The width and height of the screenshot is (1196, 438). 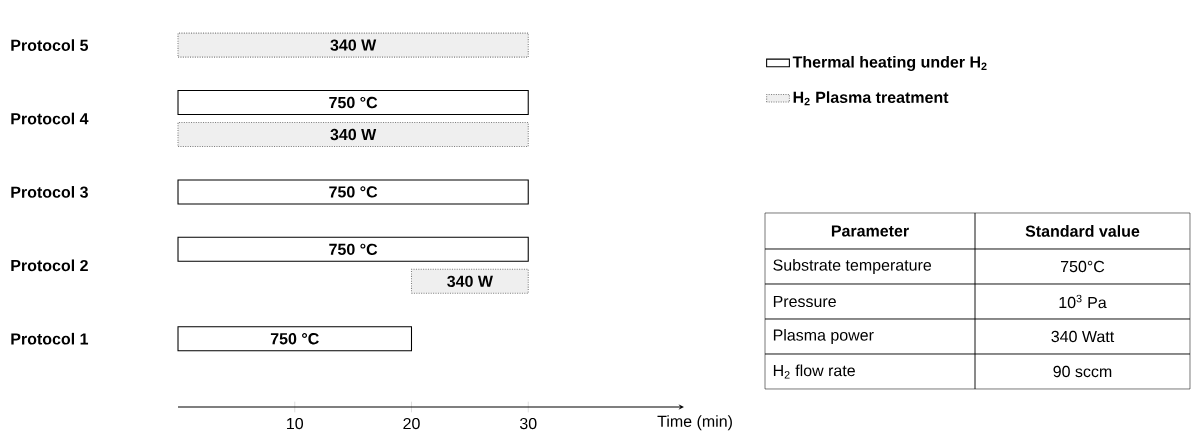 What do you see at coordinates (814, 371) in the screenshot?
I see `text: H$_{2}$ flow rate` at bounding box center [814, 371].